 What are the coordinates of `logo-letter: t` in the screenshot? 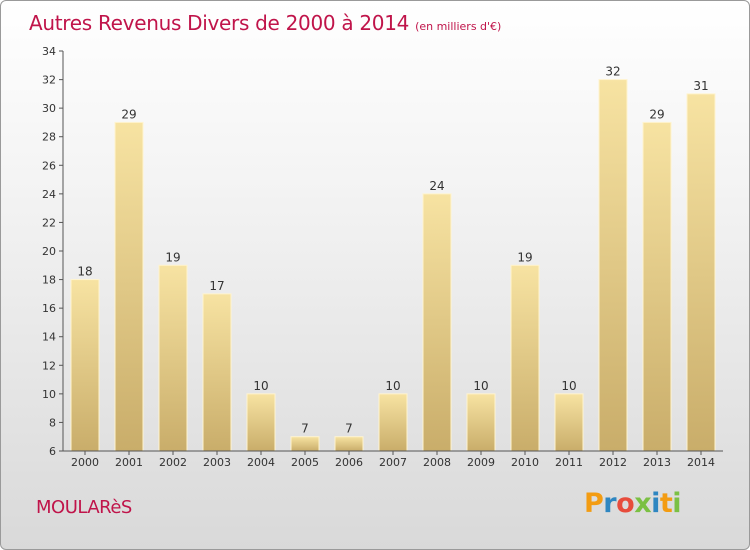 It's located at (666, 503).